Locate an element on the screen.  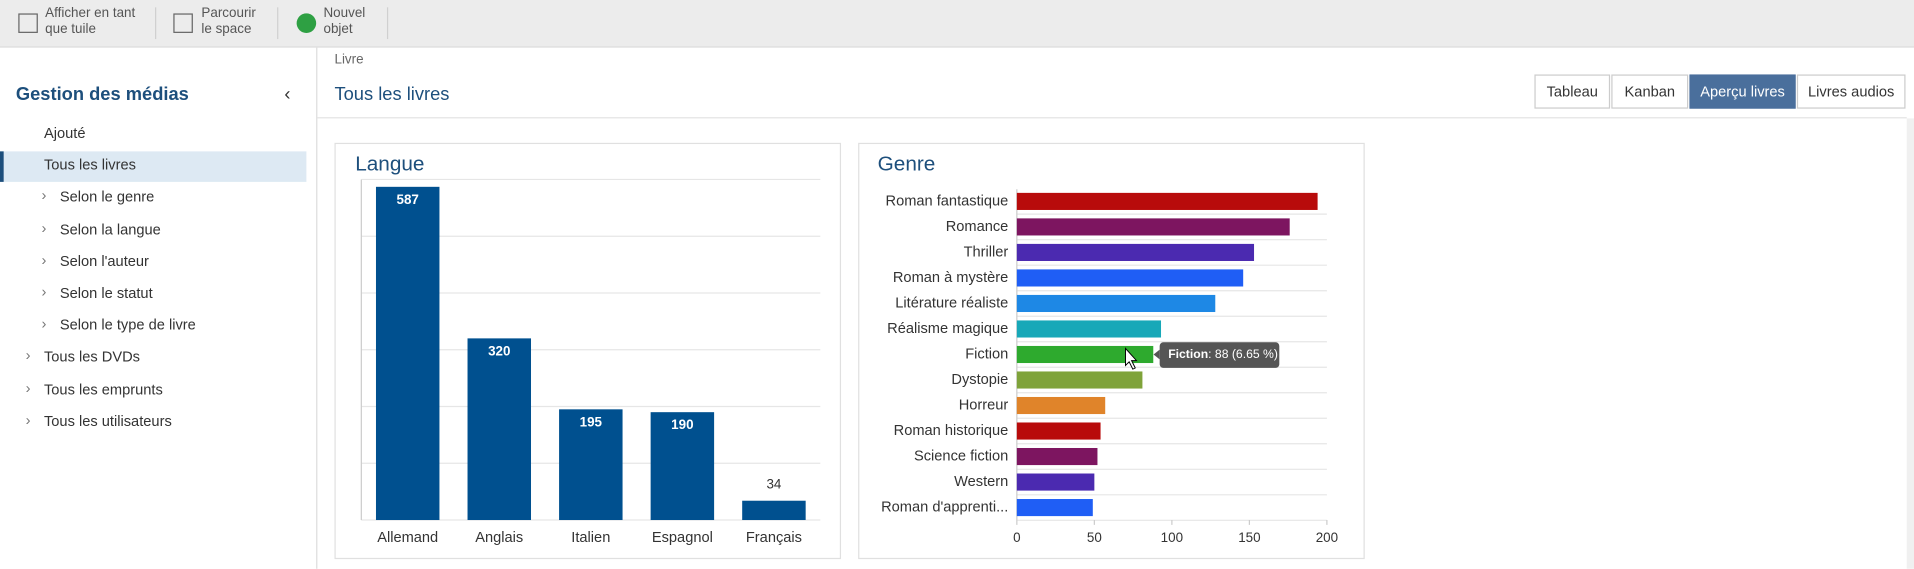
y-tick-label: Thriller is located at coordinates (986, 252).